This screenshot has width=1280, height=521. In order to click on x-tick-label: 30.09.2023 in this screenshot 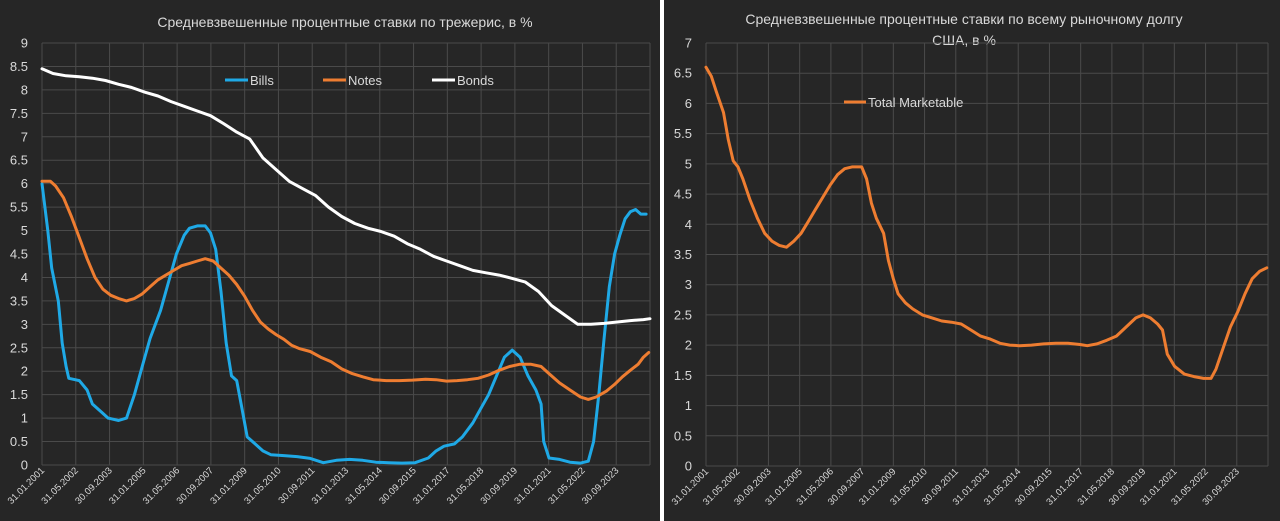, I will do `click(600, 485)`.